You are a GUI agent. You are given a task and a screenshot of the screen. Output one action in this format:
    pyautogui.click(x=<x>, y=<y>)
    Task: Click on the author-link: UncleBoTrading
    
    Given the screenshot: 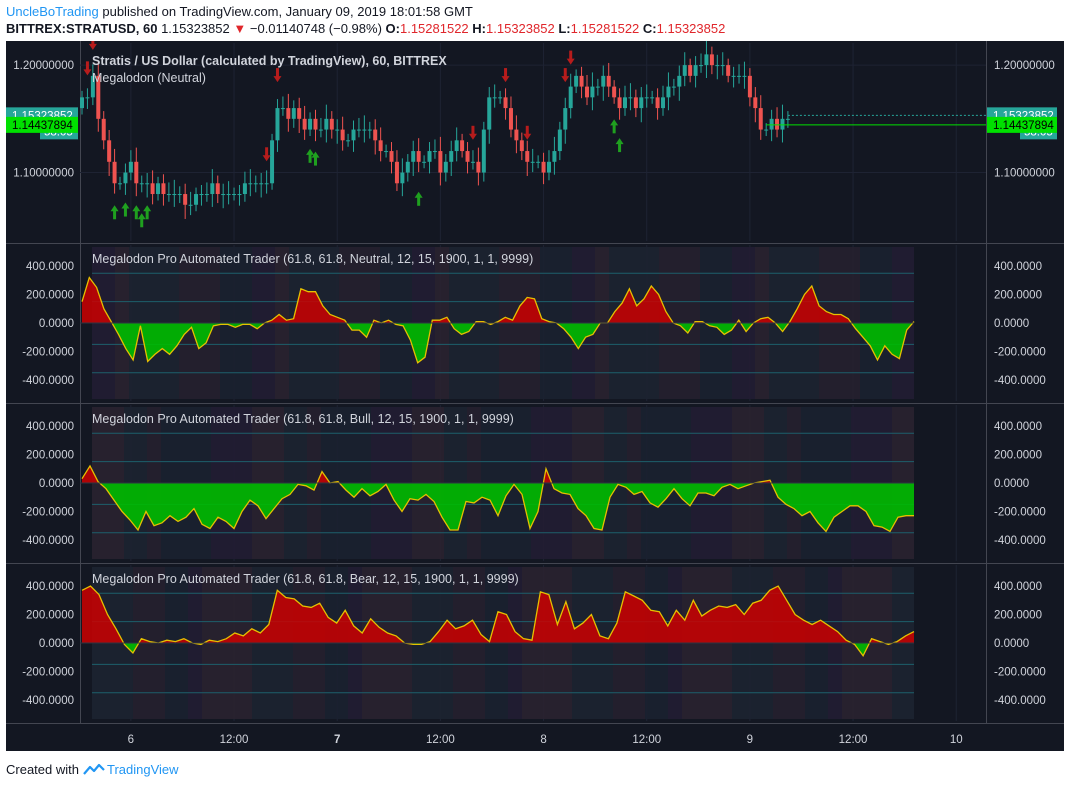 What is the action you would take?
    pyautogui.click(x=52, y=11)
    